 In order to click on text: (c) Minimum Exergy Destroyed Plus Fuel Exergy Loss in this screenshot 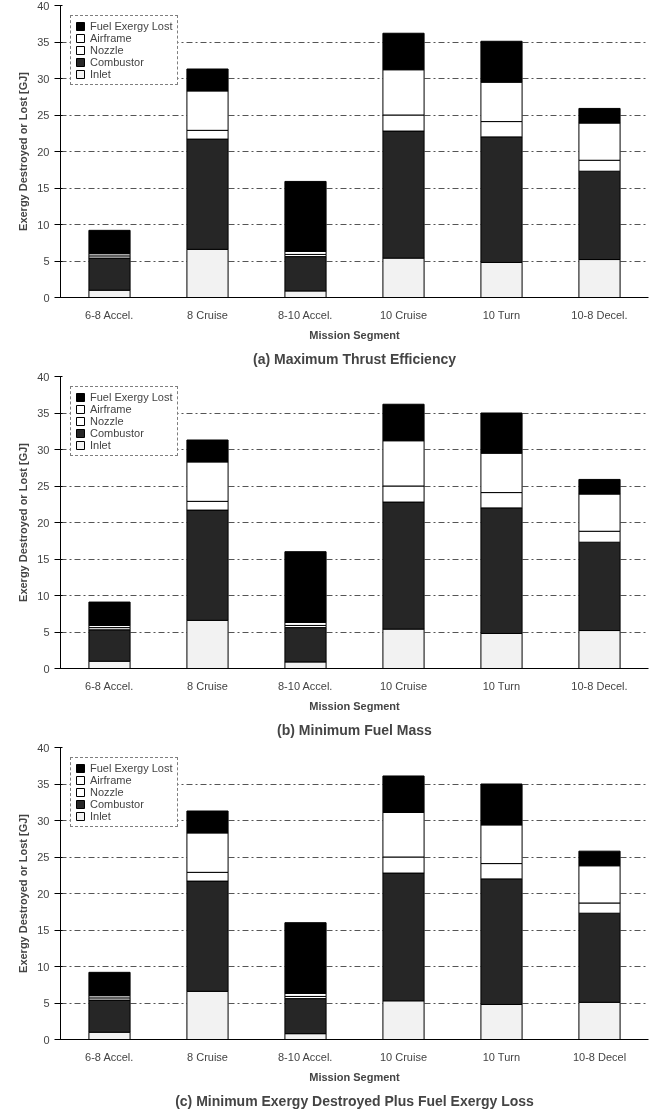, I will do `click(355, 1100)`.